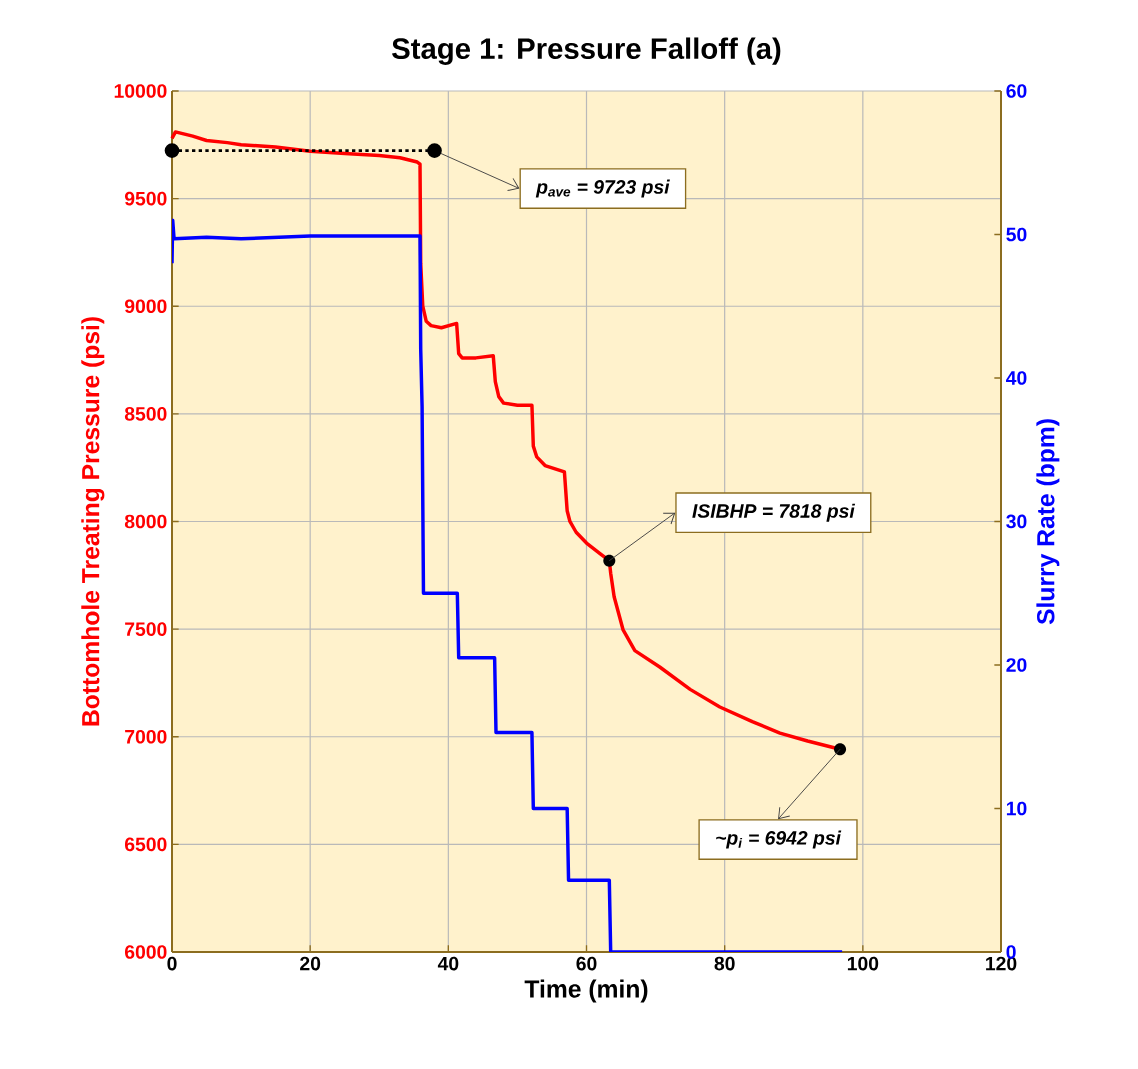 This screenshot has width=1138, height=1069. What do you see at coordinates (146, 736) in the screenshot?
I see `y-tick-label: 7000` at bounding box center [146, 736].